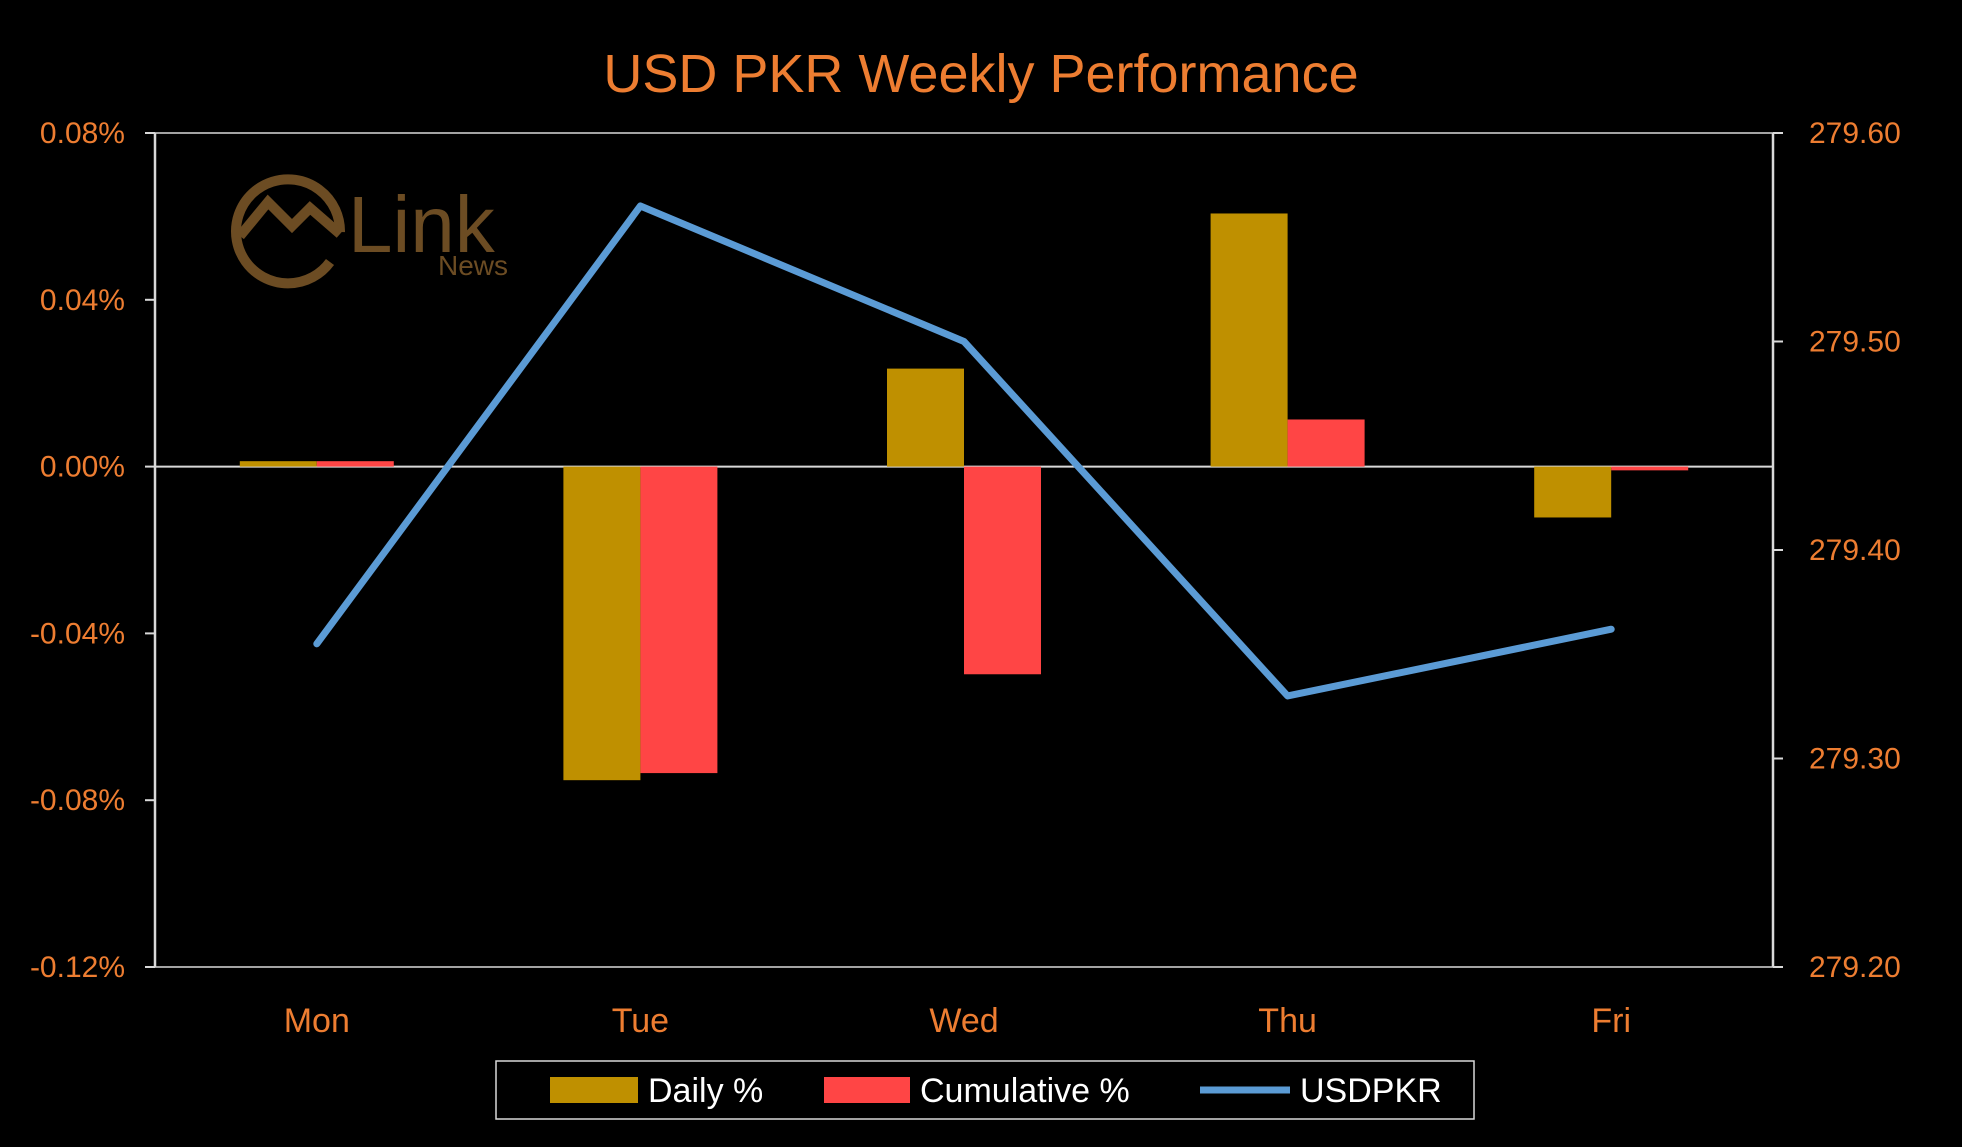 The image size is (1962, 1147). What do you see at coordinates (640, 1021) in the screenshot?
I see `category-label: Tue` at bounding box center [640, 1021].